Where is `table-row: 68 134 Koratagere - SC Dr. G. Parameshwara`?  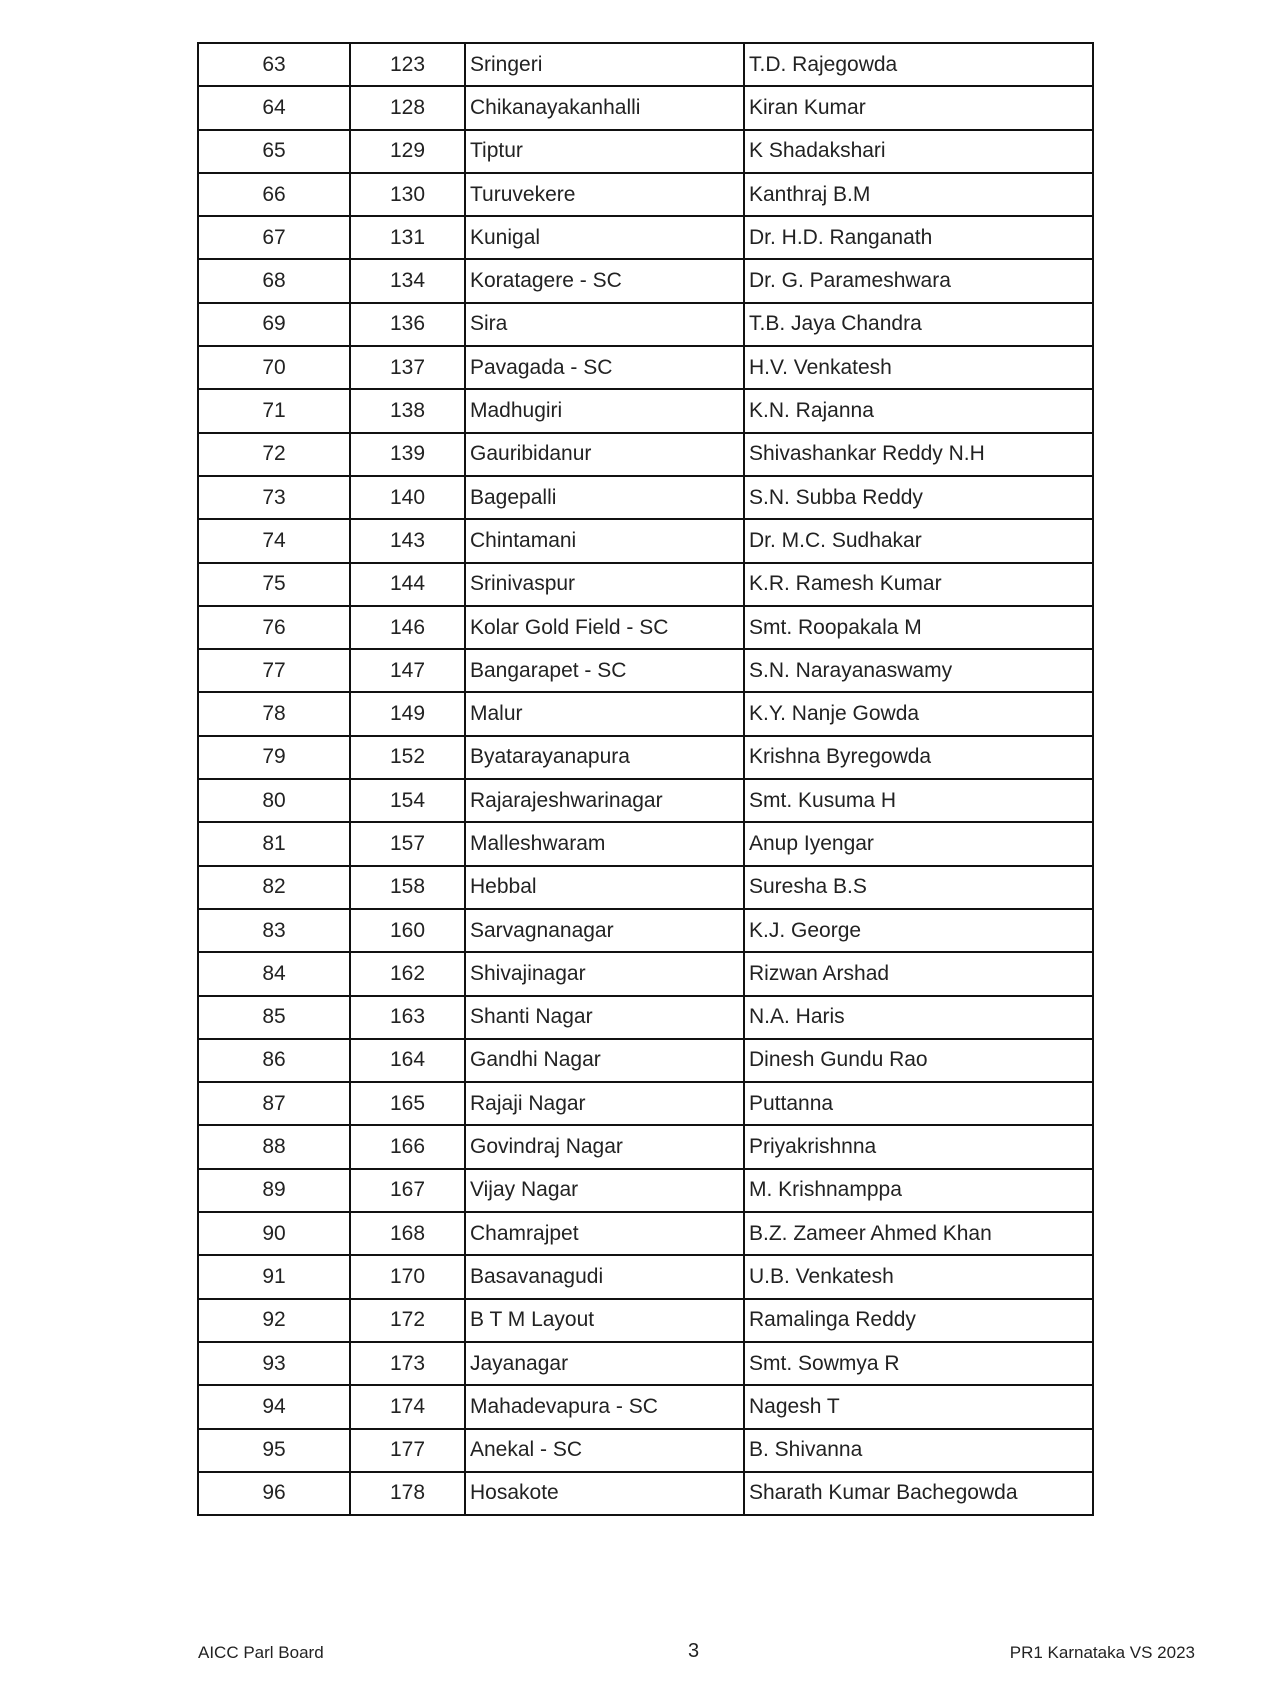 table-row: 68 134 Koratagere - SC Dr. G. Parameshwara is located at coordinates (645, 281).